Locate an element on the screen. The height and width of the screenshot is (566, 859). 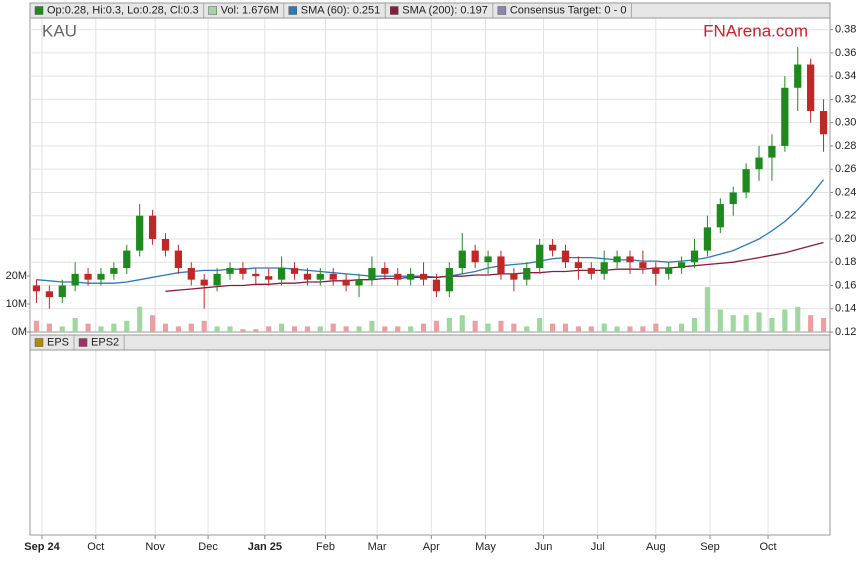
y-tick-label: 0.30 is located at coordinates (845, 123).